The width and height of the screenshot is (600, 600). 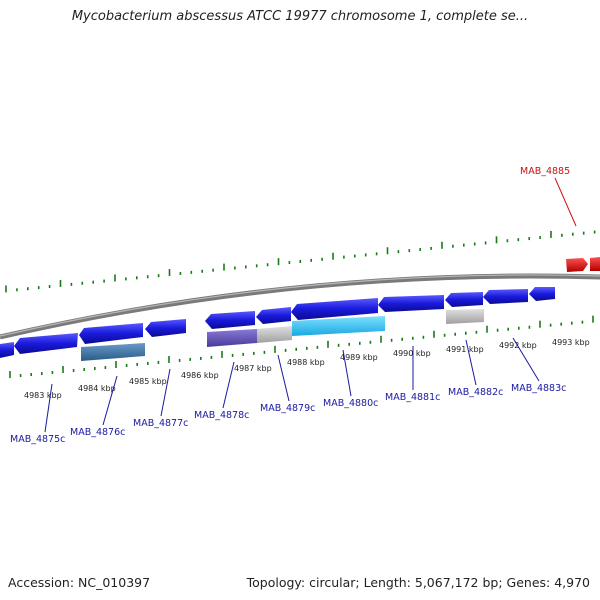 I want to click on kbp-tick-label: 4991 kbp, so click(x=465, y=349).